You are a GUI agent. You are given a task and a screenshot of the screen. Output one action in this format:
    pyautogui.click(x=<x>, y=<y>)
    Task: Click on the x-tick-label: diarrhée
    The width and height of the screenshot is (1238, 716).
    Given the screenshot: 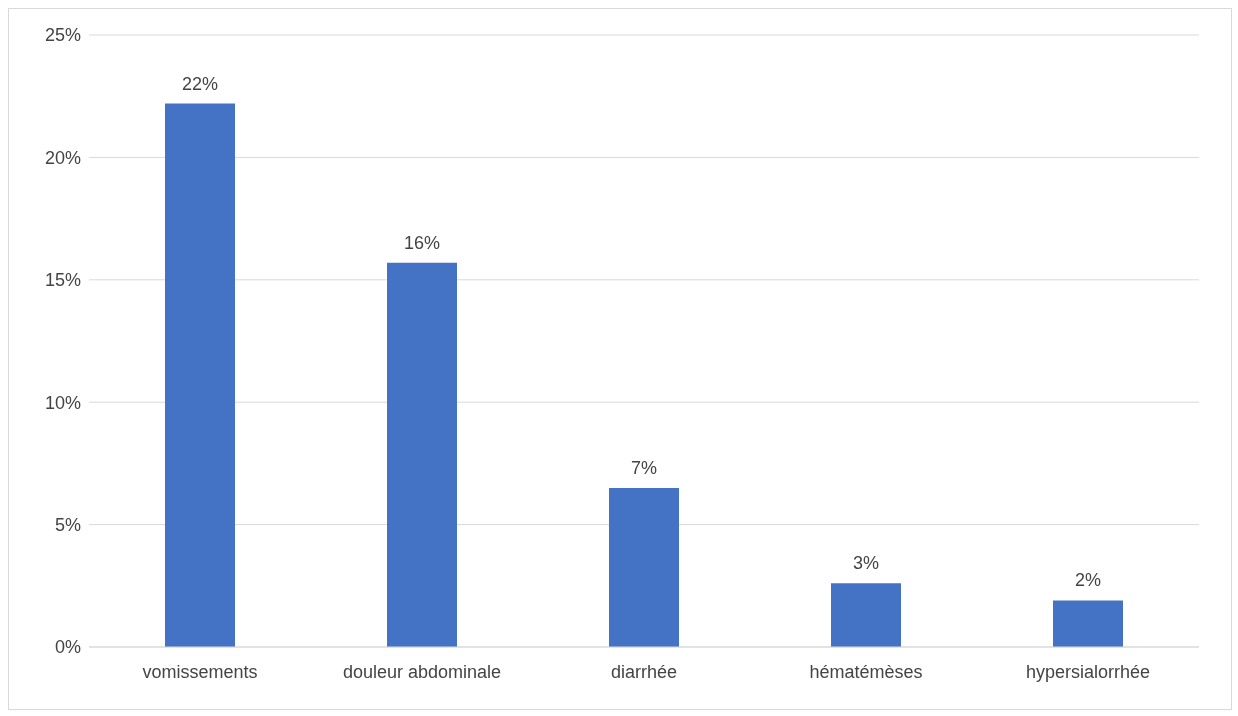 What is the action you would take?
    pyautogui.click(x=644, y=671)
    